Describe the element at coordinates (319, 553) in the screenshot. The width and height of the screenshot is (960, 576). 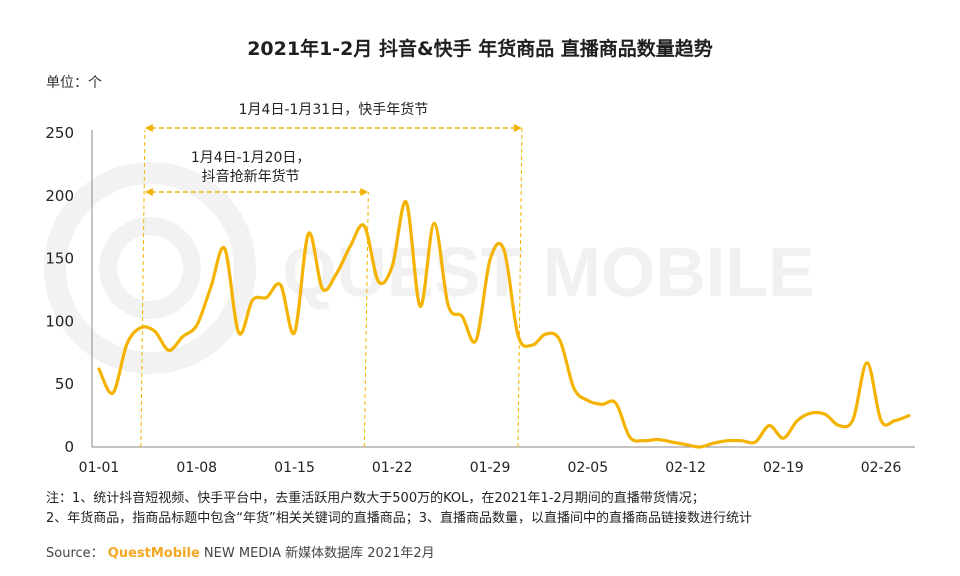
I see `source-suffix: NEW MEDIA 新媒体数据库 2021年2月` at that location.